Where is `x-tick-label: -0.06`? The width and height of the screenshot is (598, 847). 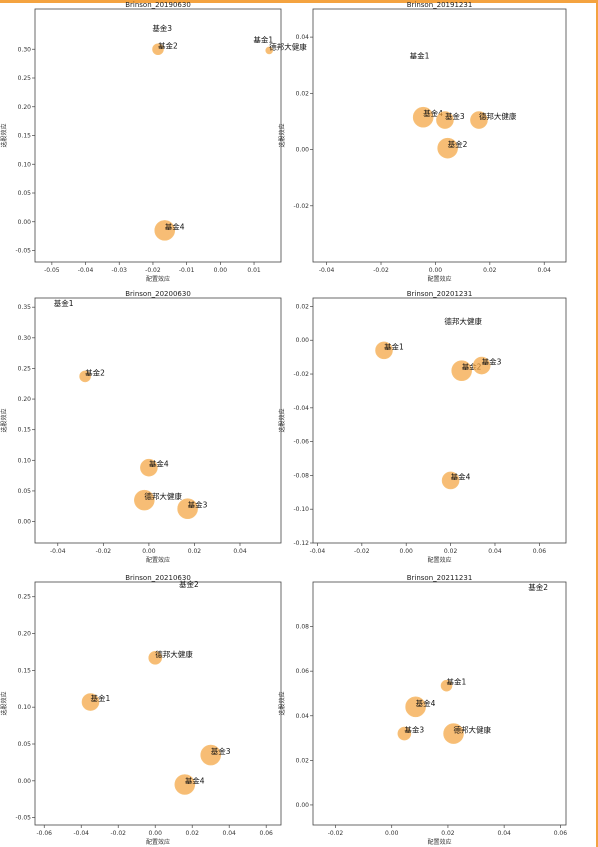 x-tick-label: -0.06 is located at coordinates (44, 833).